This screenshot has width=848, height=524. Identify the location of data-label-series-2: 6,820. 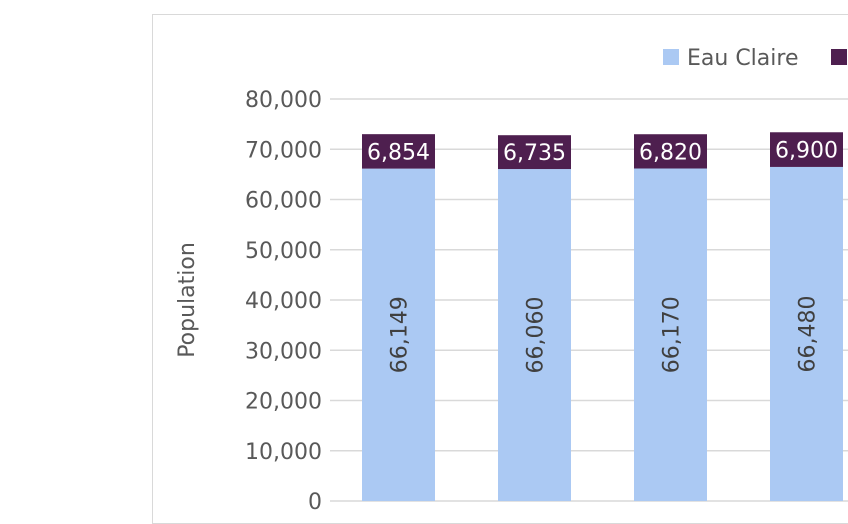
(670, 152).